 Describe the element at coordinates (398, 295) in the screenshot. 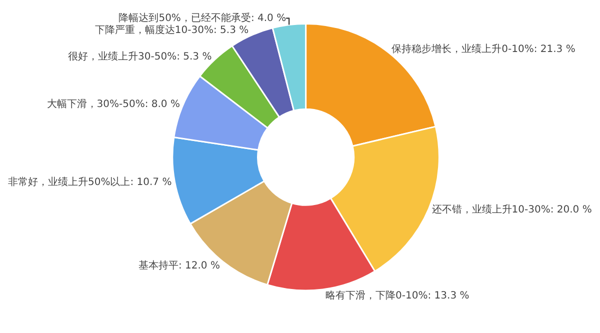

I see `slice-label: 略有下滑，下降0-10%: 13.3 %` at that location.